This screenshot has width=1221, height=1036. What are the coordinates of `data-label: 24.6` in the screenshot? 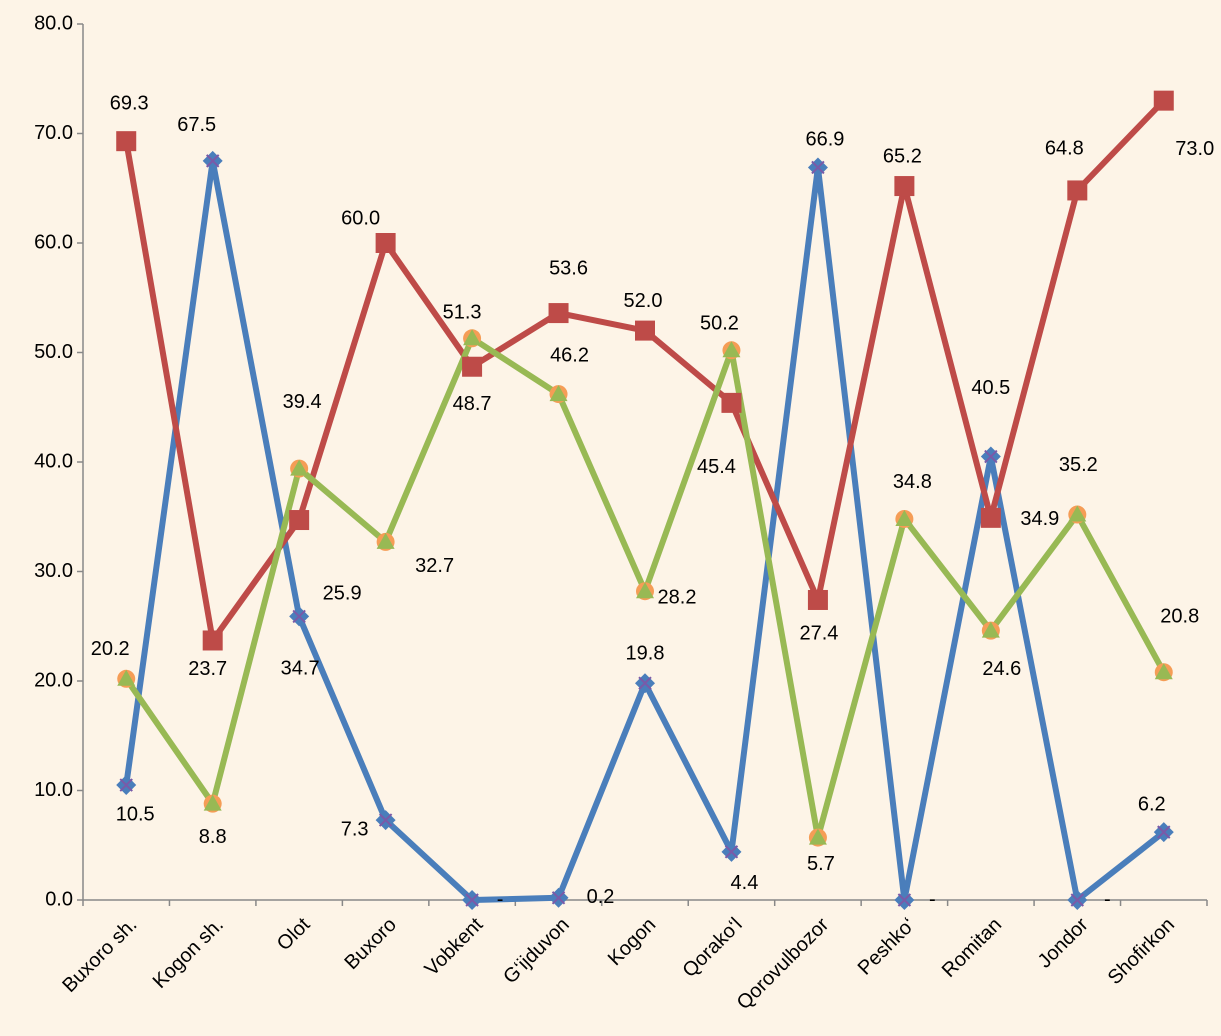 It's located at (1001, 669).